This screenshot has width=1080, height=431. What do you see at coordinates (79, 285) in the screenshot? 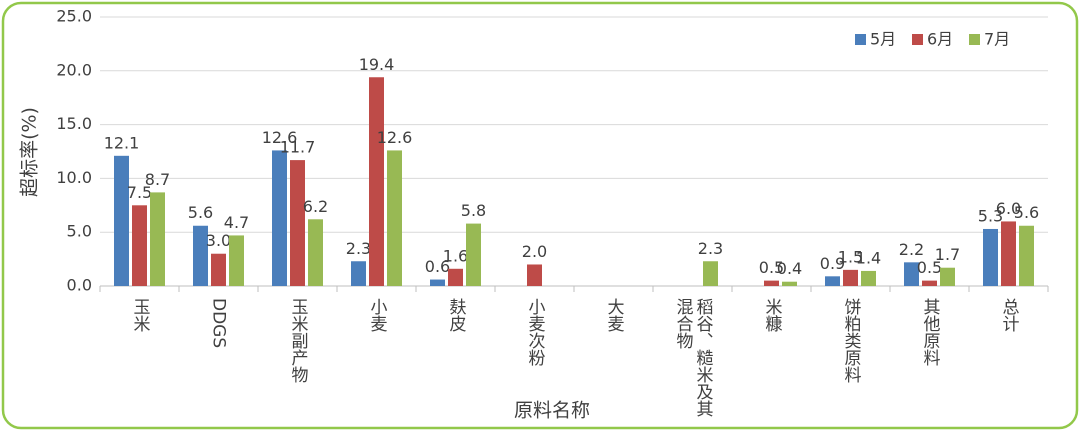
I see `y-tick-label: 0.0` at bounding box center [79, 285].